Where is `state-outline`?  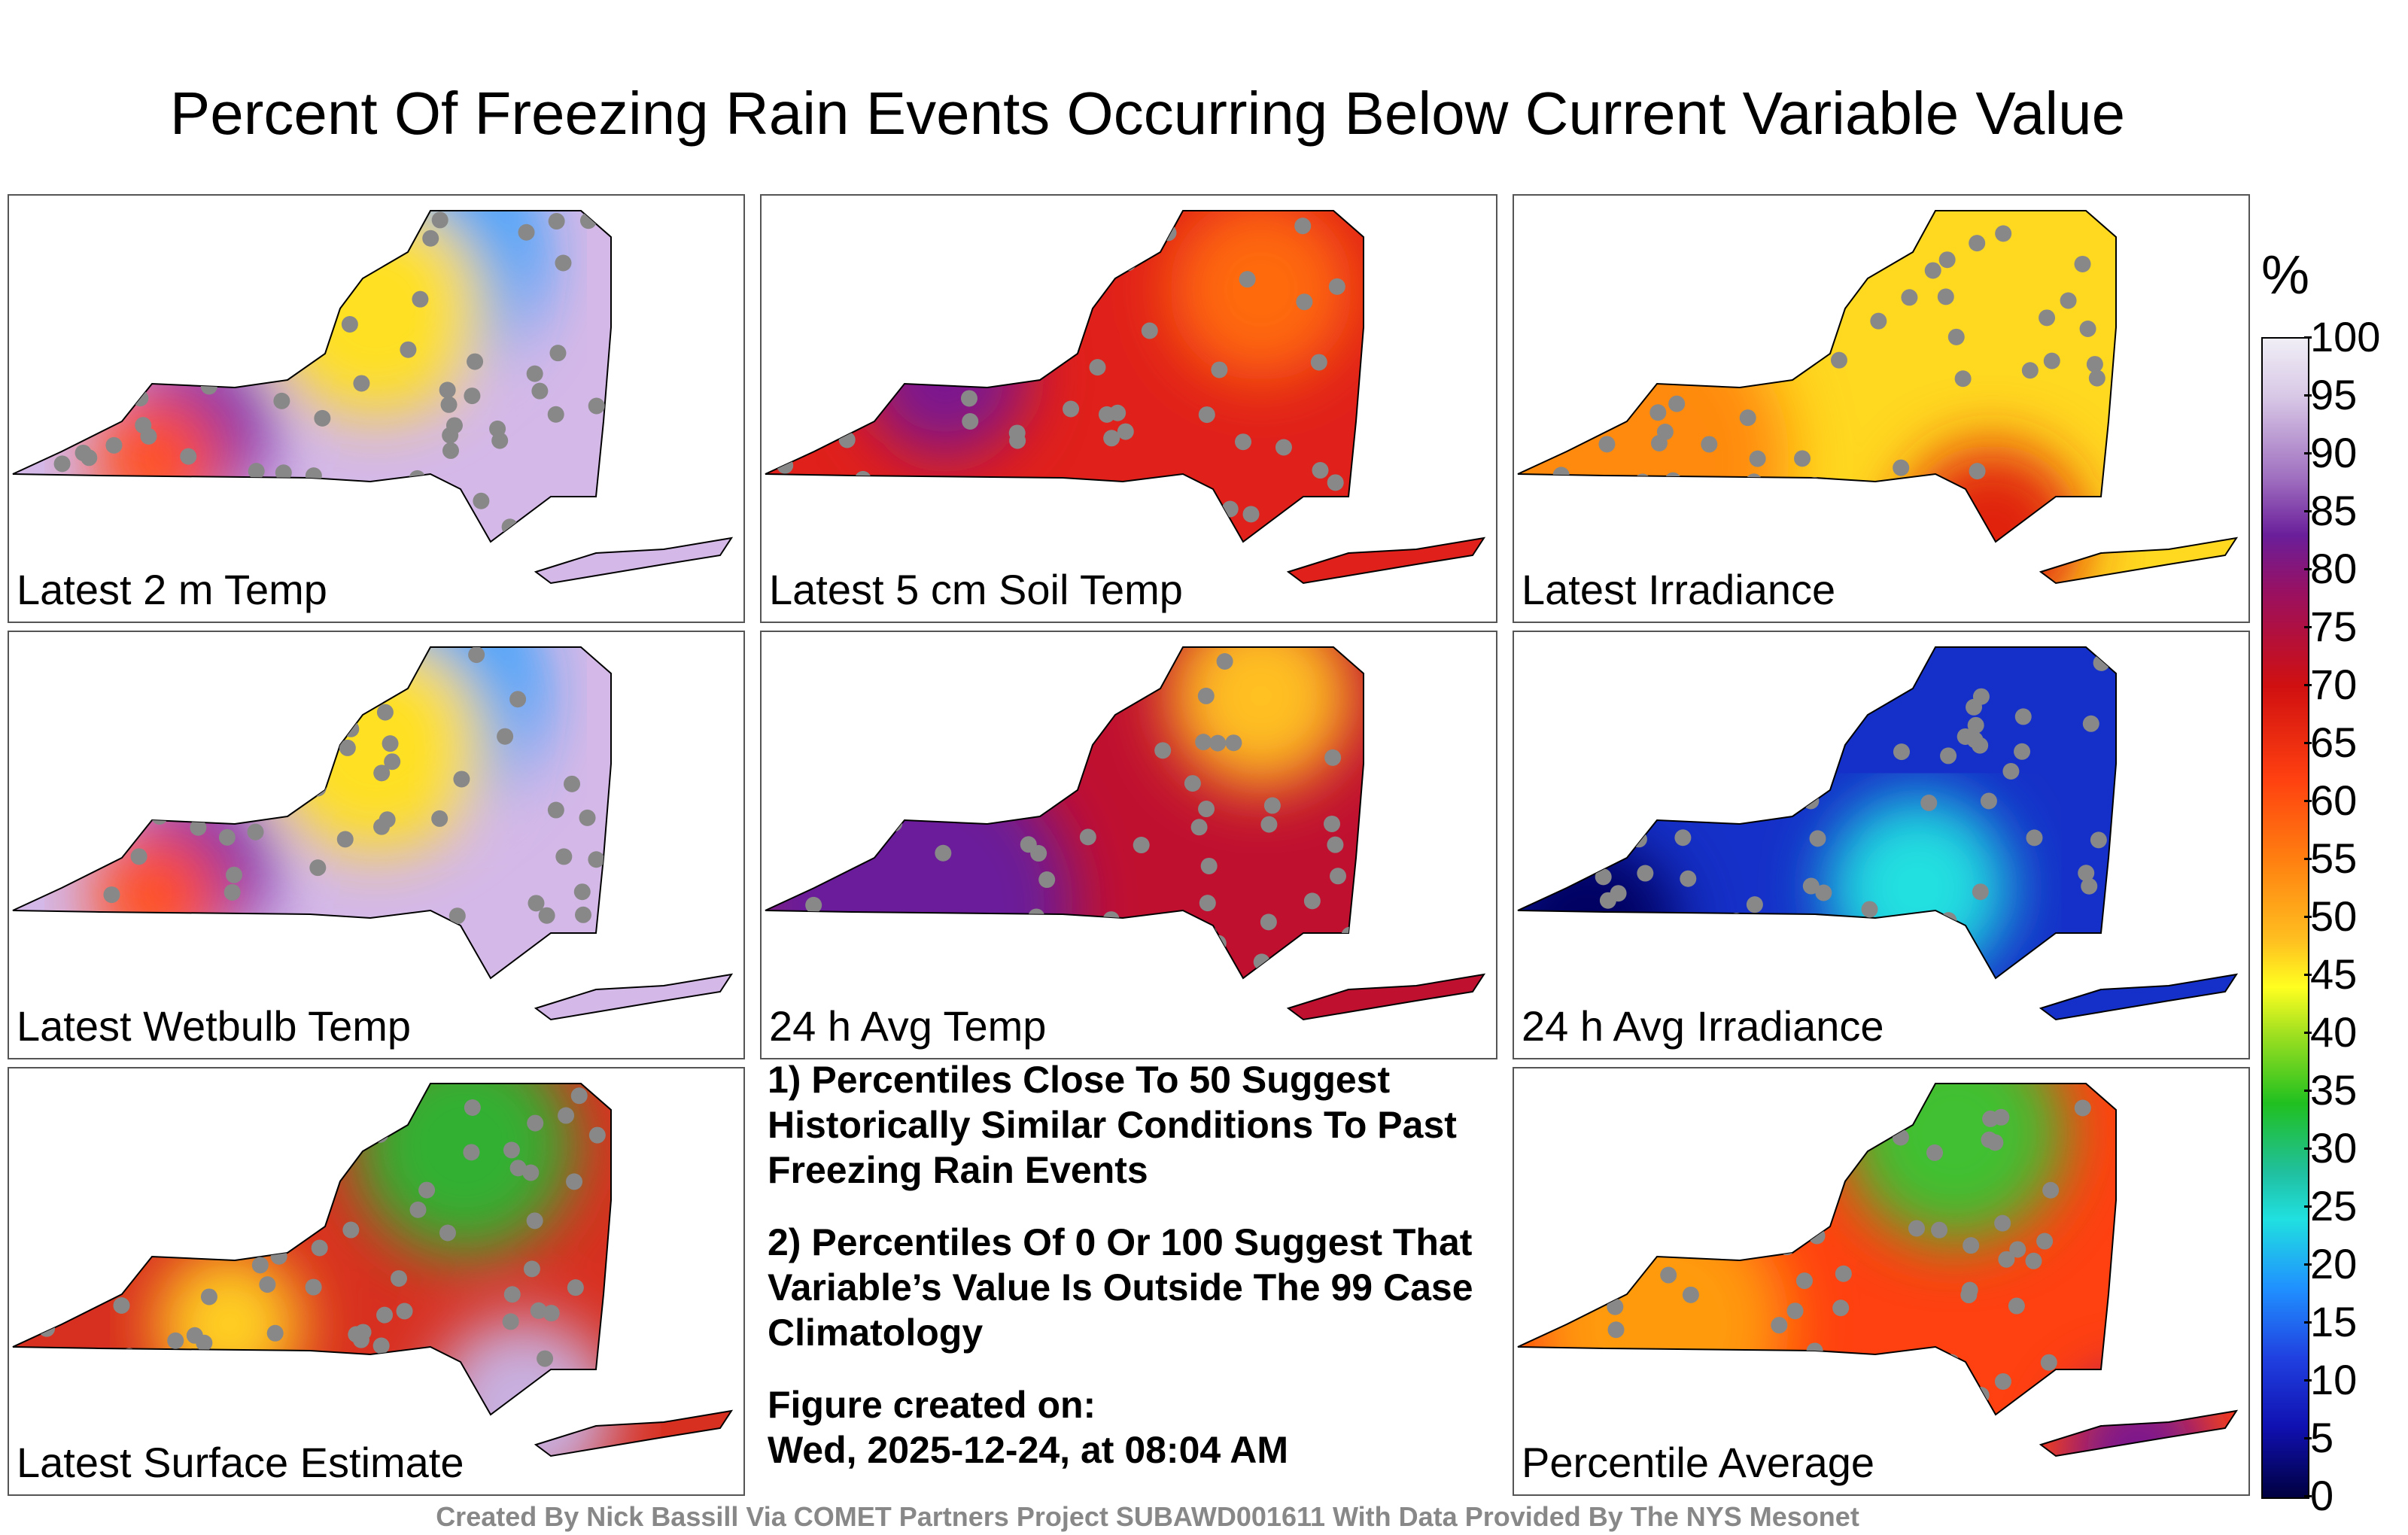 state-outline is located at coordinates (634, 997).